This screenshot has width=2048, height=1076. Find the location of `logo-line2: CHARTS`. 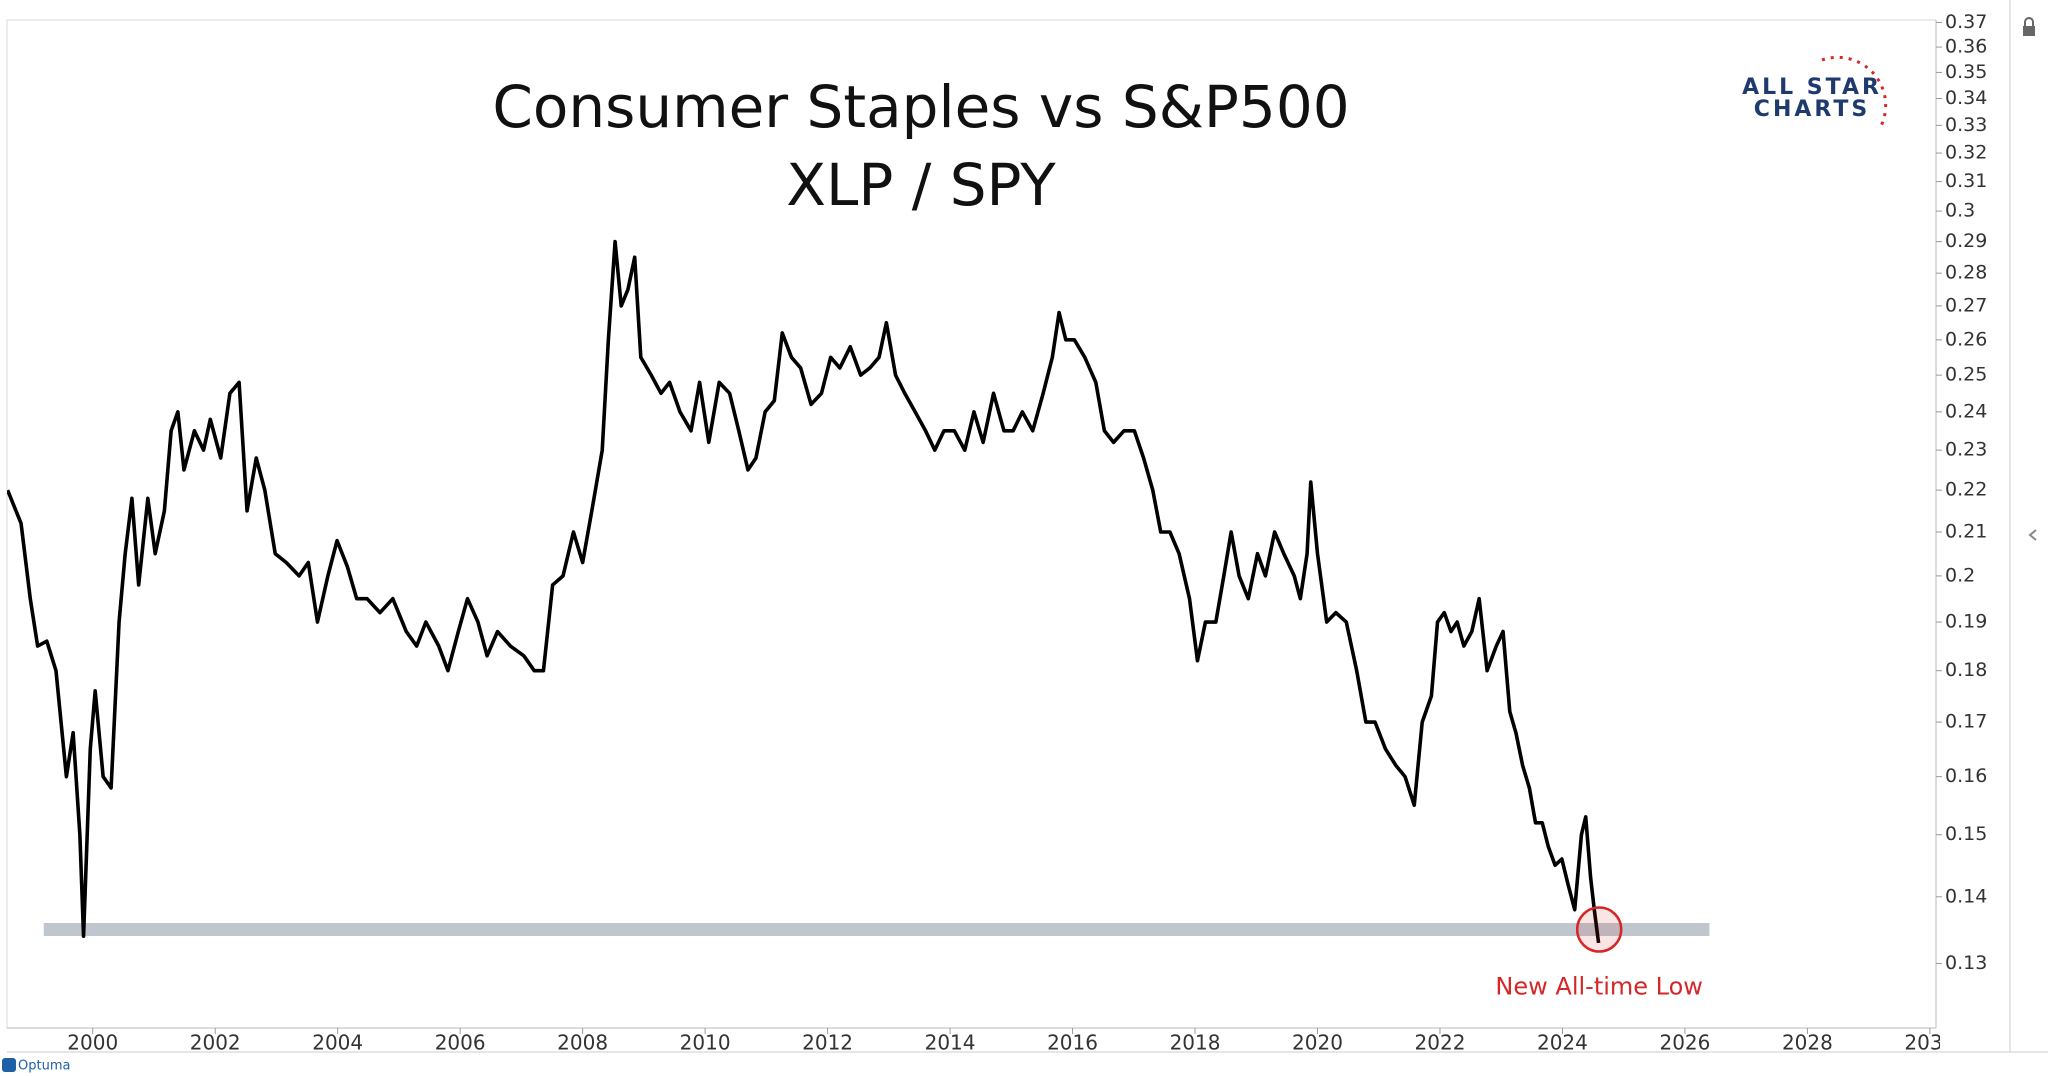

logo-line2: CHARTS is located at coordinates (1812, 109).